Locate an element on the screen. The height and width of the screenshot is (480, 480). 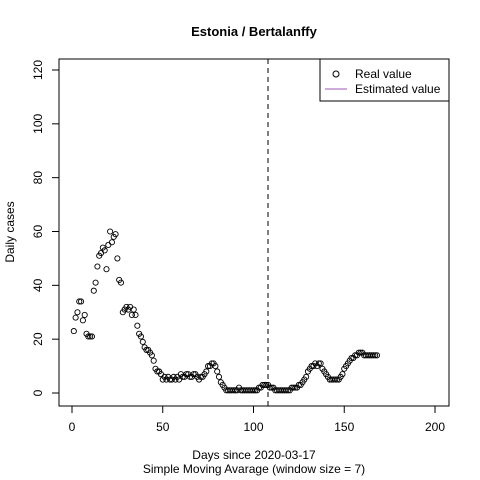
chart-subtitle: Simple Moving Avarage (window size = 7) is located at coordinates (254, 469).